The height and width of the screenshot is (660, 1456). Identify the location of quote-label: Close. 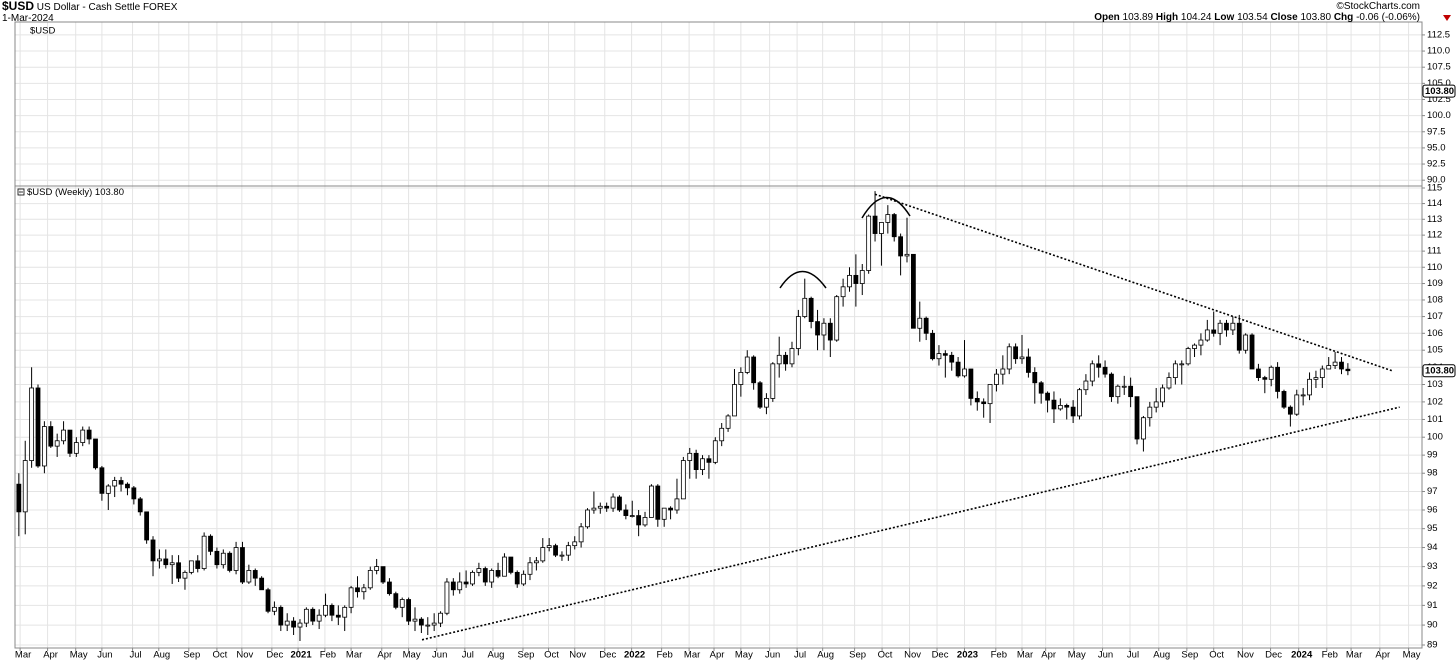
(1284, 17).